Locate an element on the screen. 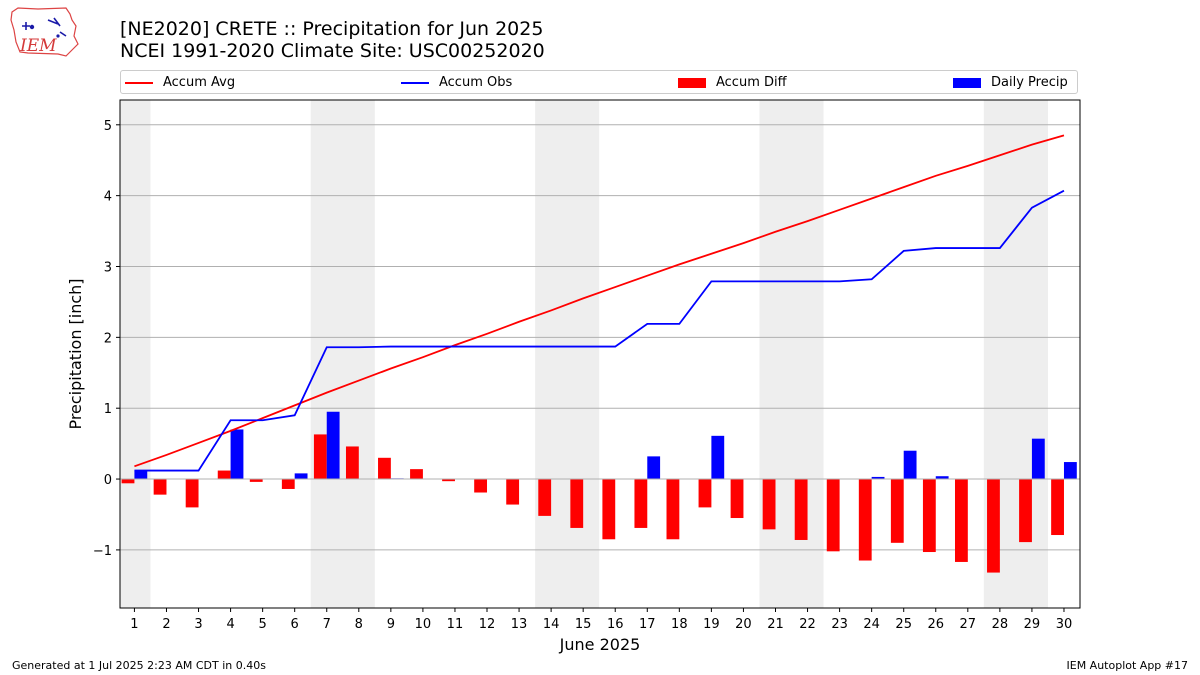 The image size is (1200, 675). legend-label-accum-diff: Accum Diff is located at coordinates (751, 82).